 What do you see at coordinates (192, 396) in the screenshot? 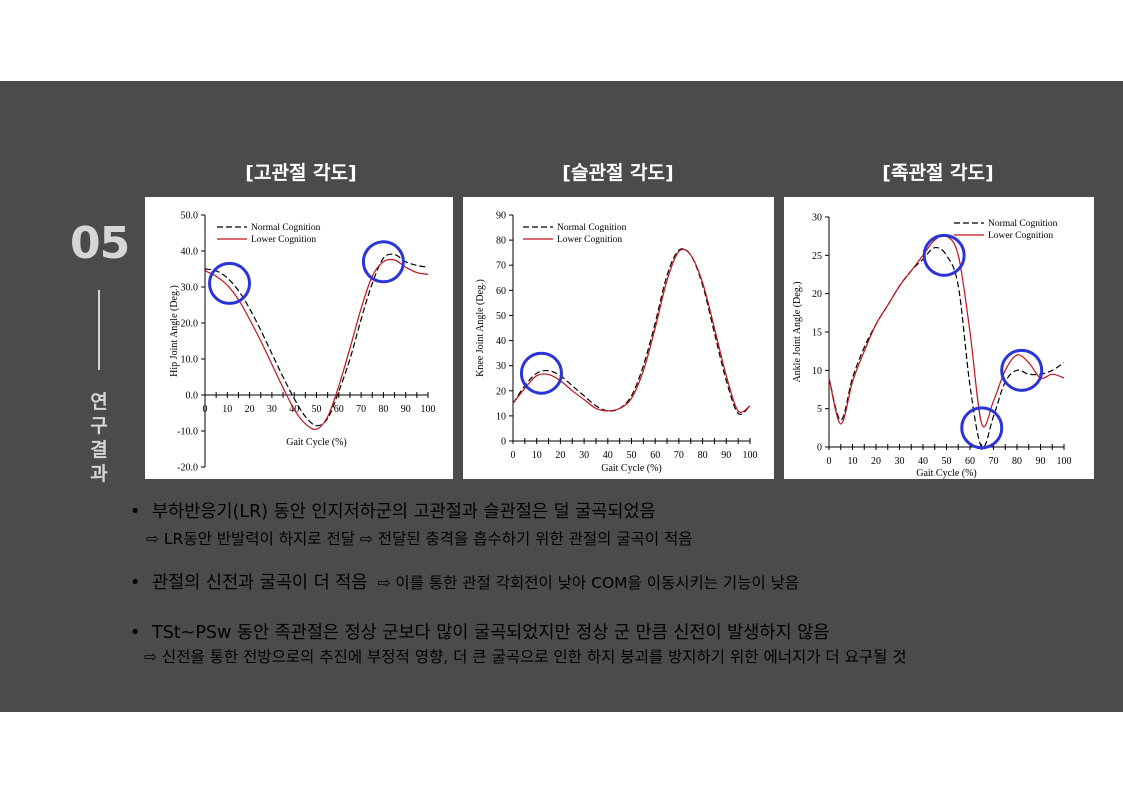
I see `y-tick-label: 0.0` at bounding box center [192, 396].